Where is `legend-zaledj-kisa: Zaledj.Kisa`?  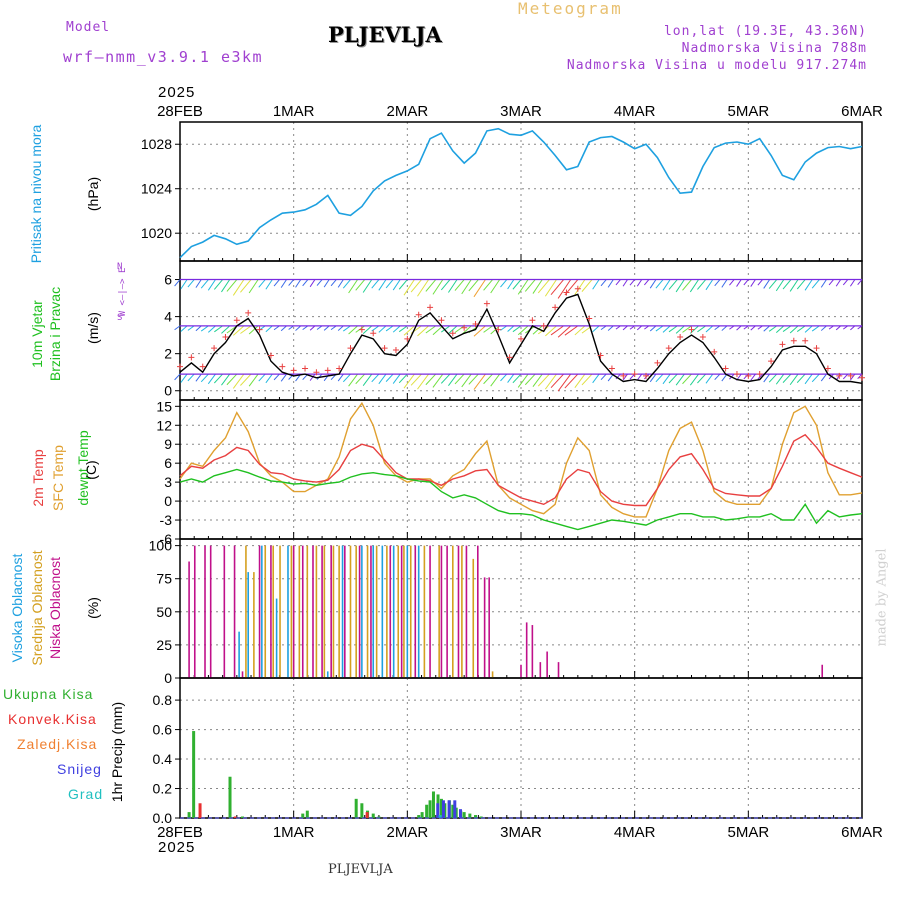 legend-zaledj-kisa: Zaledj.Kisa is located at coordinates (57, 744).